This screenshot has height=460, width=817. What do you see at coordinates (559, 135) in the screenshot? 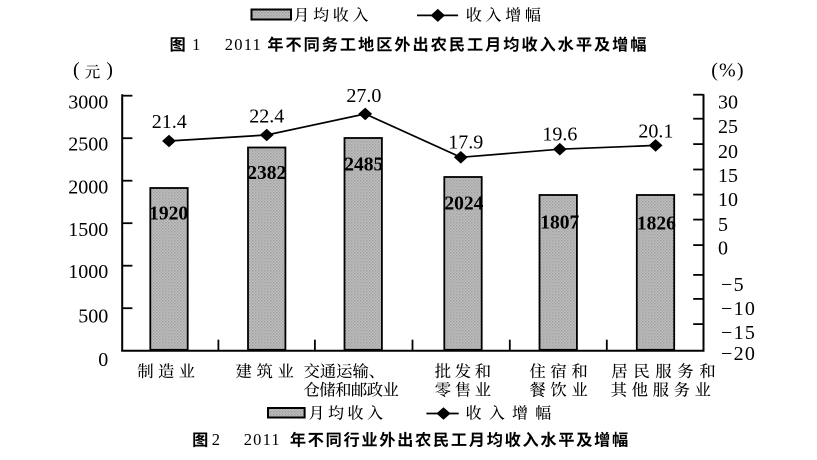
I see `svg-text: 19.6` at bounding box center [559, 135].